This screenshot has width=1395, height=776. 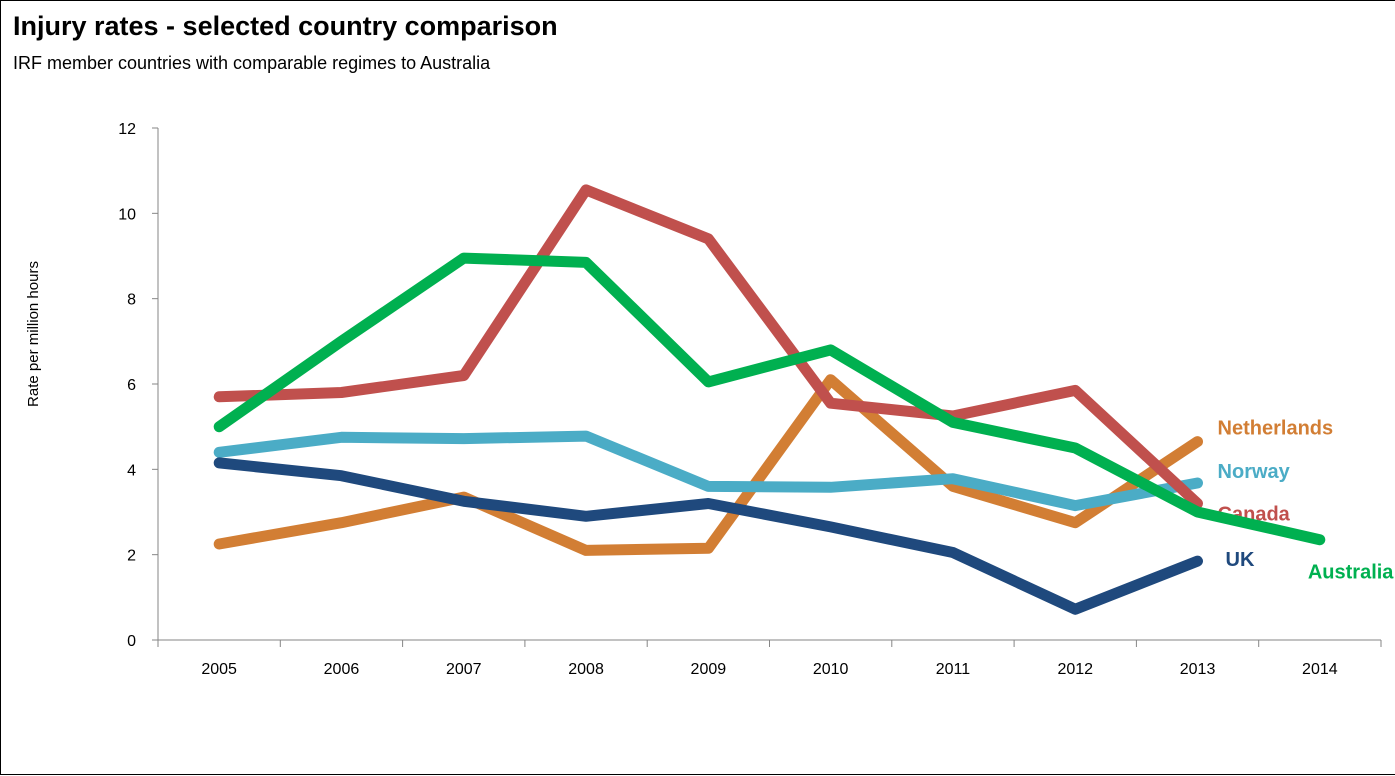 I want to click on x-tick-label: 2008, so click(x=586, y=669).